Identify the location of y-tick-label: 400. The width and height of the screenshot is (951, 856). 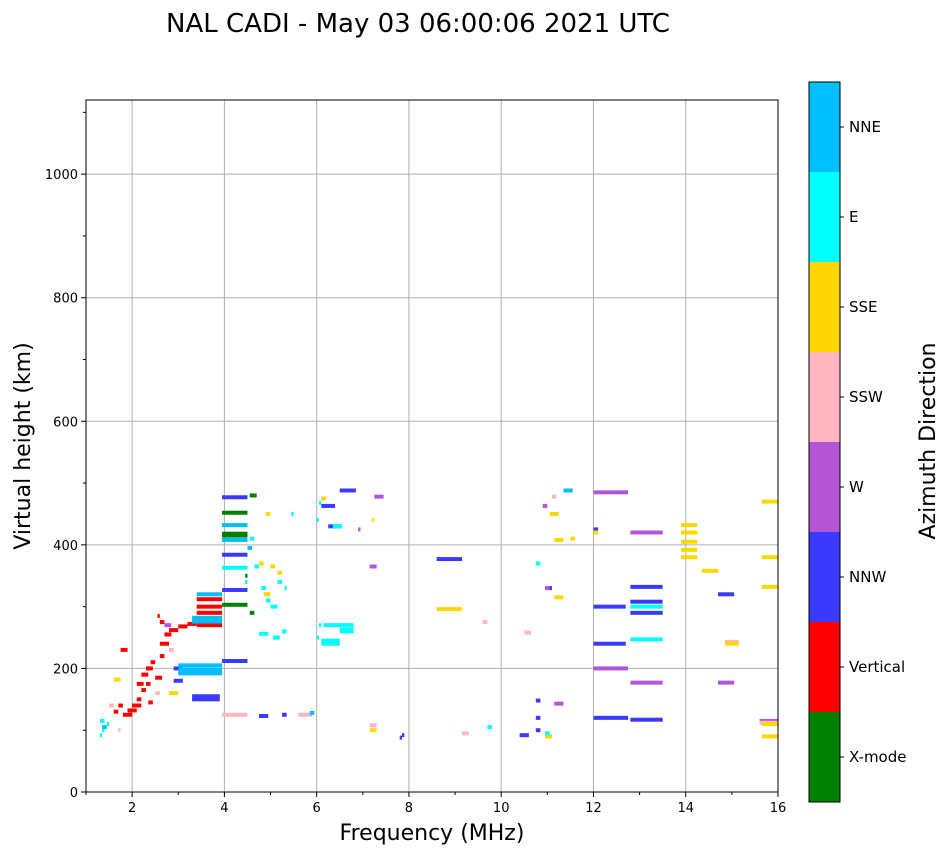
(65, 546).